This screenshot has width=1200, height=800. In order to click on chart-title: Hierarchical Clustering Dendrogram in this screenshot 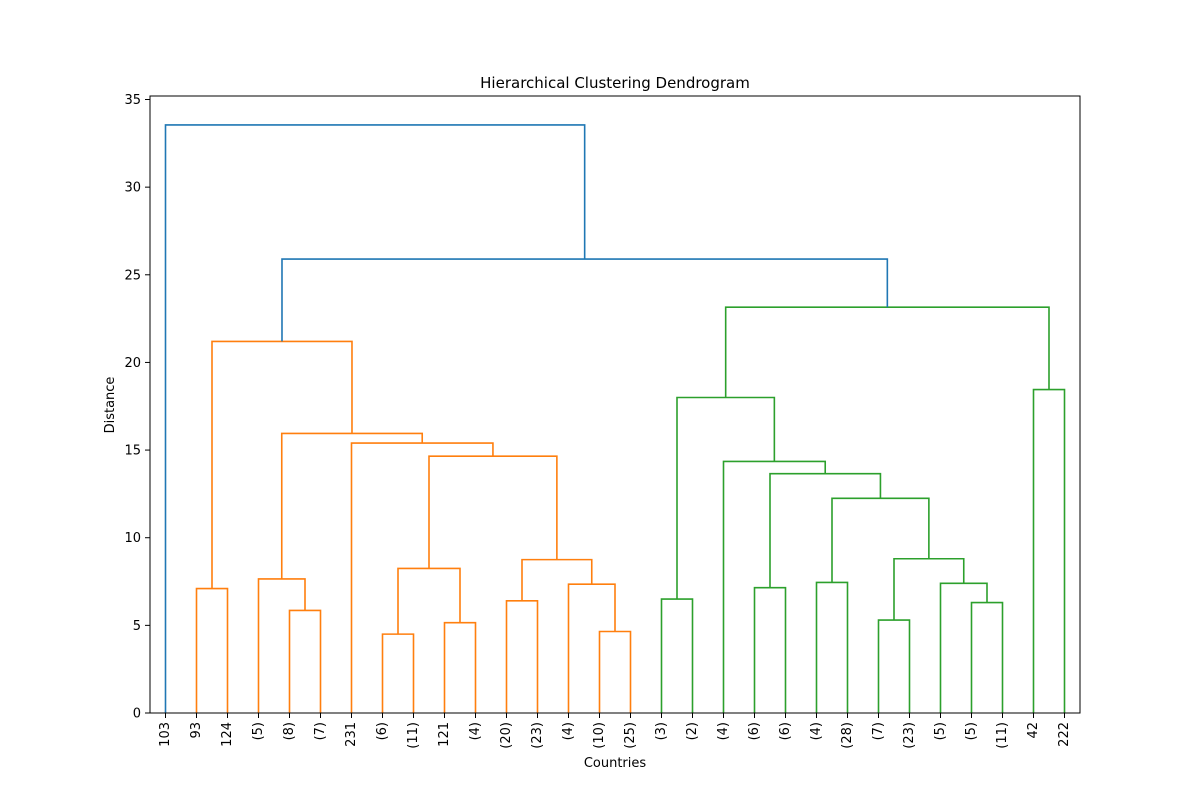, I will do `click(615, 83)`.